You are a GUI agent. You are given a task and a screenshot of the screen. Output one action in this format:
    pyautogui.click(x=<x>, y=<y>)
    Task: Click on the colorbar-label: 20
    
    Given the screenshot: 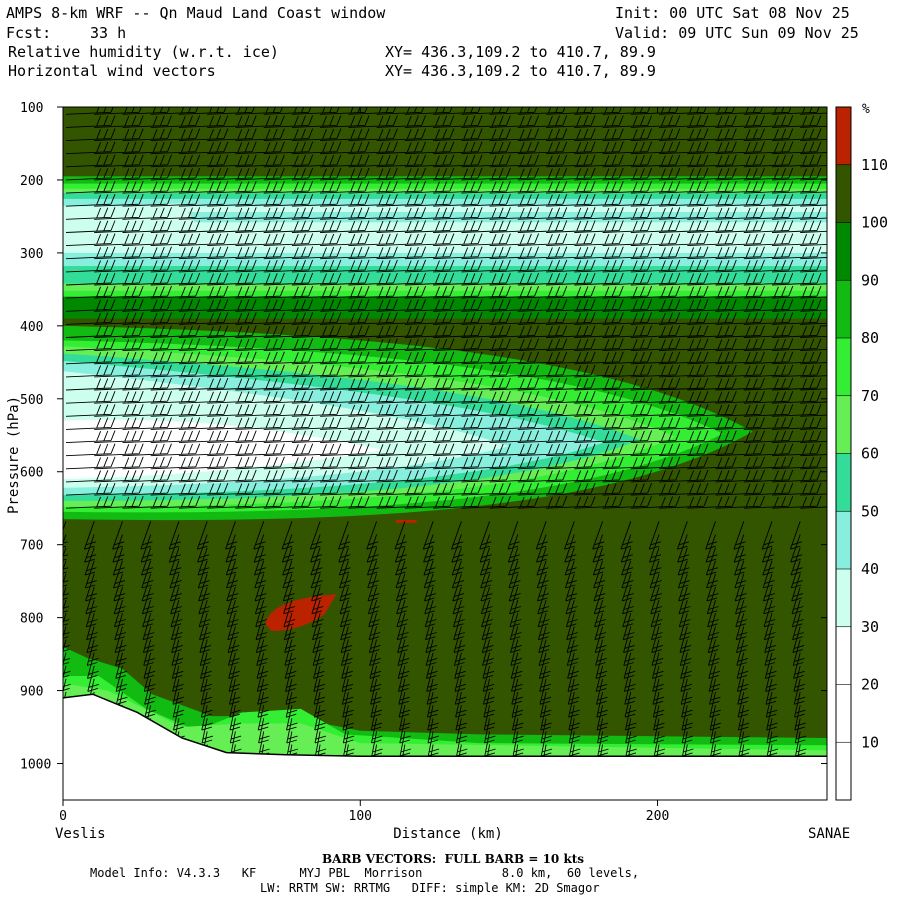 What is the action you would take?
    pyautogui.click(x=870, y=685)
    